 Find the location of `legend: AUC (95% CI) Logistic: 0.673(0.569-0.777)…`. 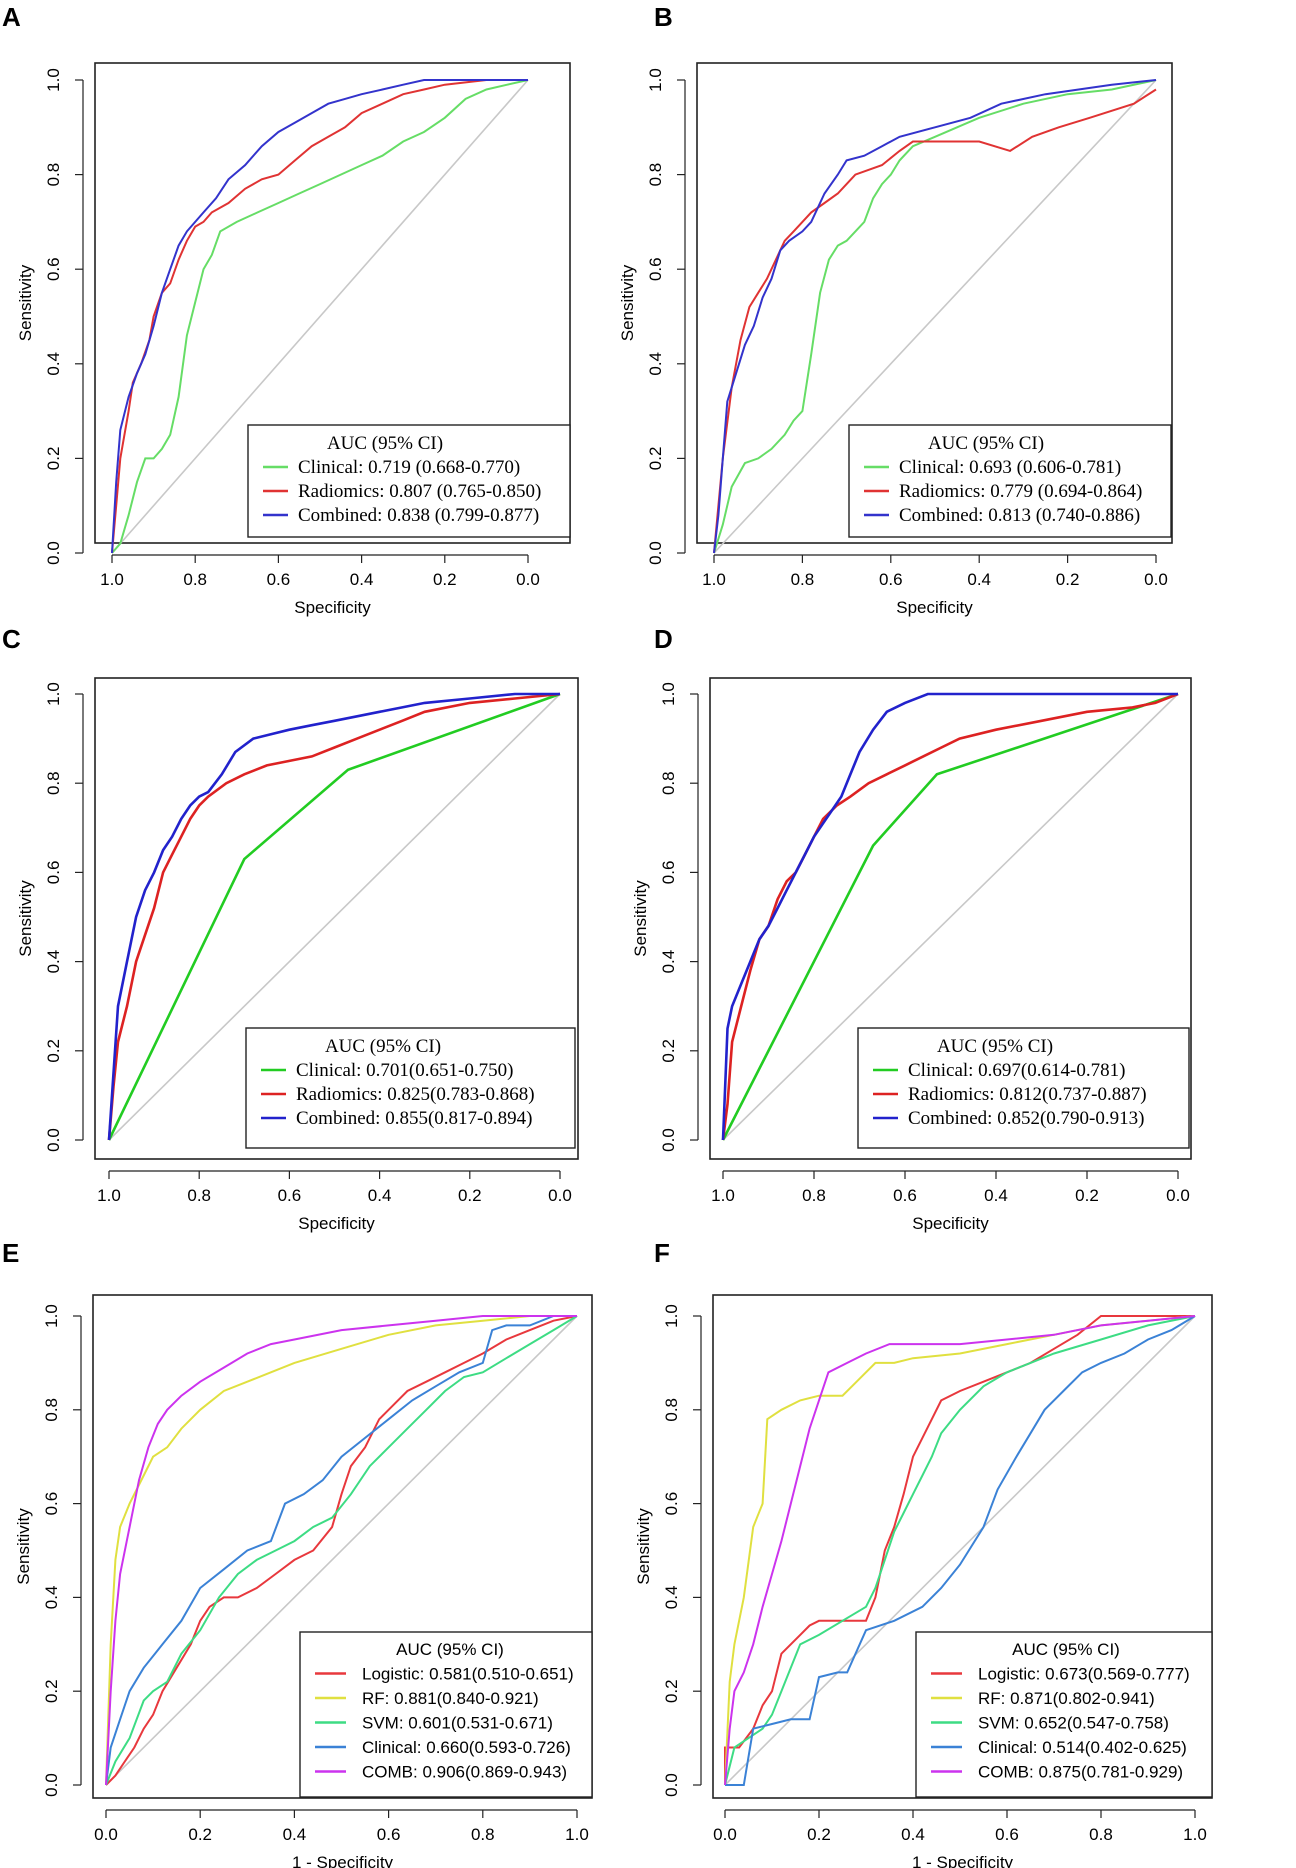

legend: AUC (95% CI) Logistic: 0.673(0.569-0.777)… is located at coordinates (1064, 1714).